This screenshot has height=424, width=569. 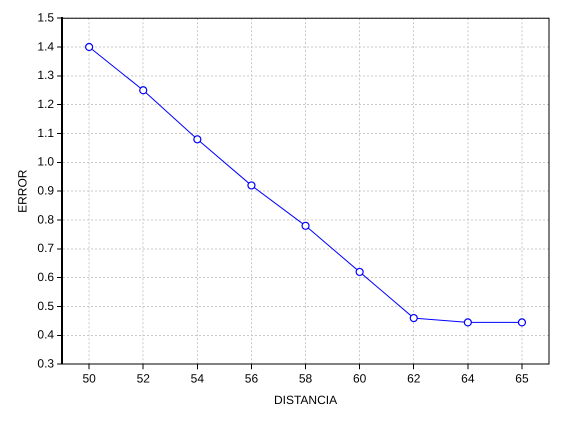 What do you see at coordinates (45, 75) in the screenshot?
I see `y-tick-label: 1.3` at bounding box center [45, 75].